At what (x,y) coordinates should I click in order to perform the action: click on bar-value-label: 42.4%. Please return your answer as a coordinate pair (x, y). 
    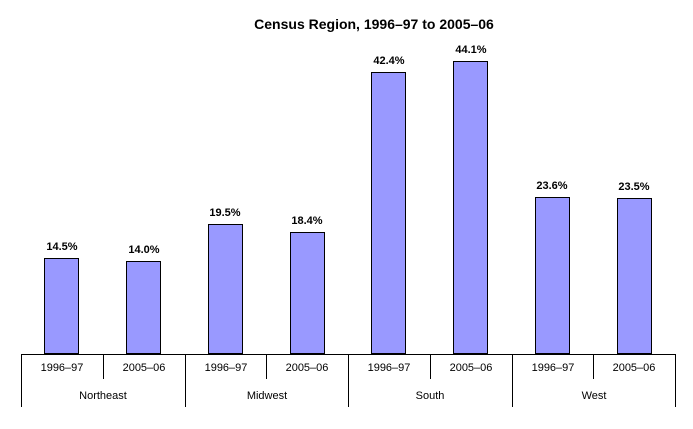
    Looking at the image, I should click on (389, 61).